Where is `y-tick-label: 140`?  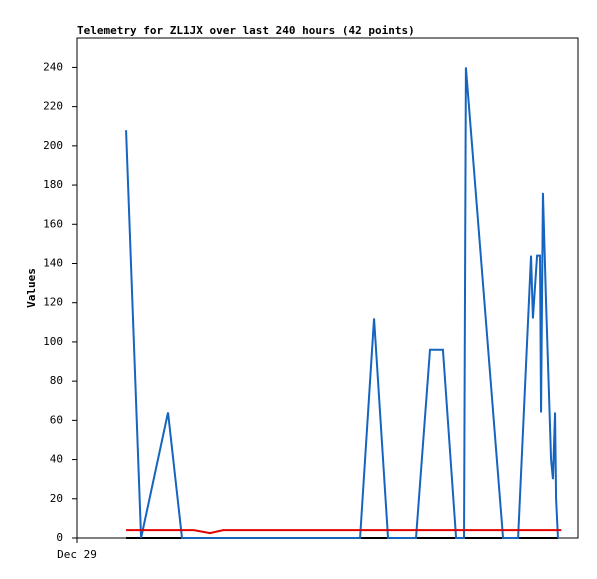
y-tick-label: 140 is located at coordinates (53, 262).